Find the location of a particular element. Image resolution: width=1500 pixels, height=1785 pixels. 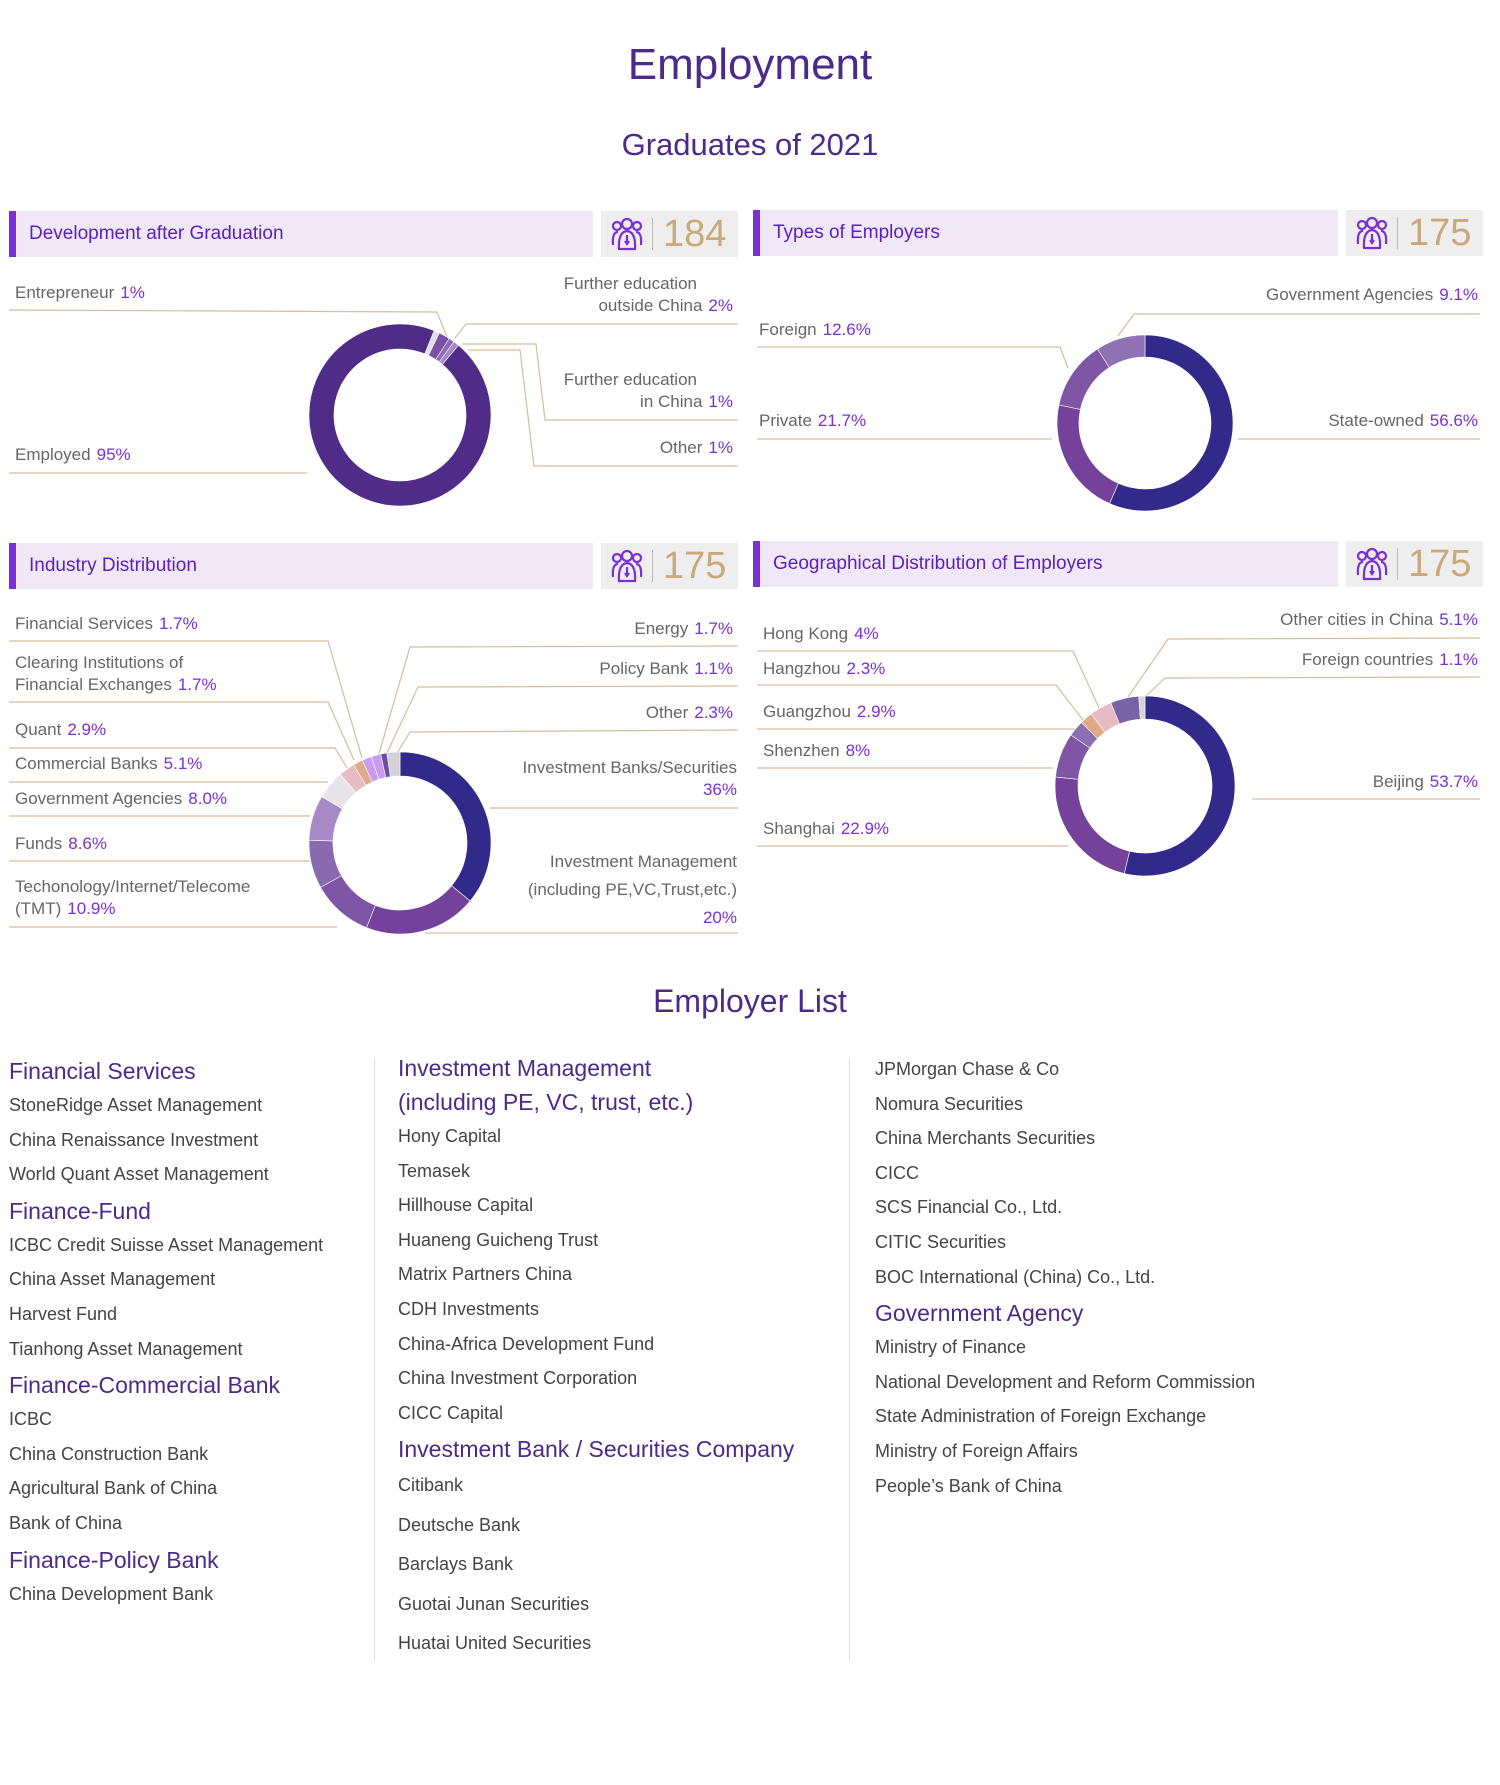

employer-item: ICBC is located at coordinates (31, 1419).